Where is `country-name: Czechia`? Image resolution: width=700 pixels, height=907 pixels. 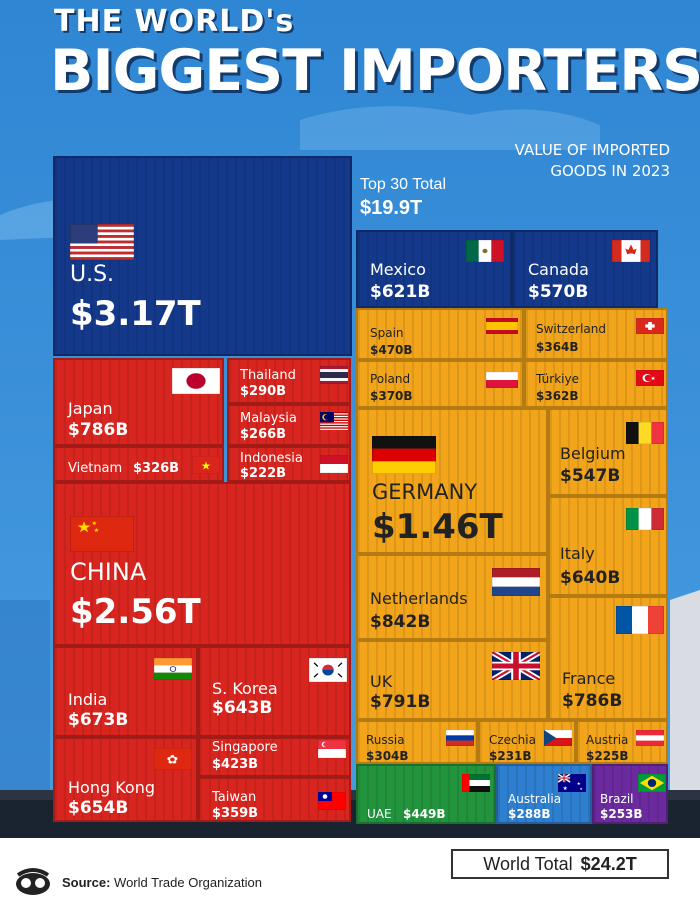 country-name: Czechia is located at coordinates (512, 740).